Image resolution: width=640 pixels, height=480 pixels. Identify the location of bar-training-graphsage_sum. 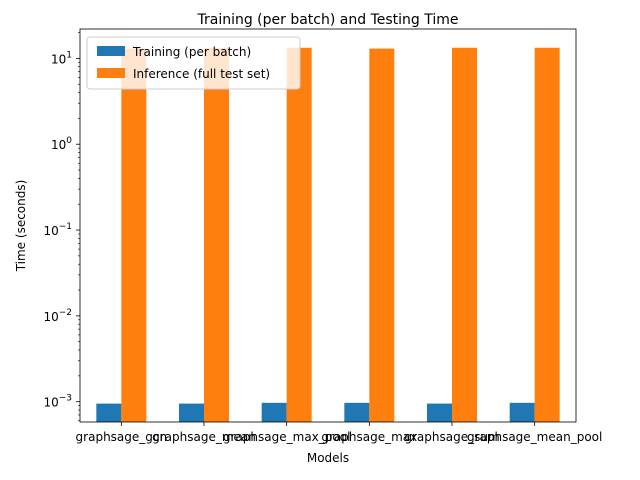
(439, 412).